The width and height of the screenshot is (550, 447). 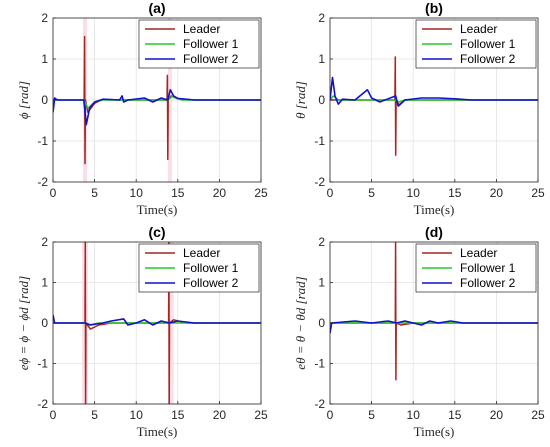 What do you see at coordinates (434, 232) in the screenshot?
I see `panel-title: (d)` at bounding box center [434, 232].